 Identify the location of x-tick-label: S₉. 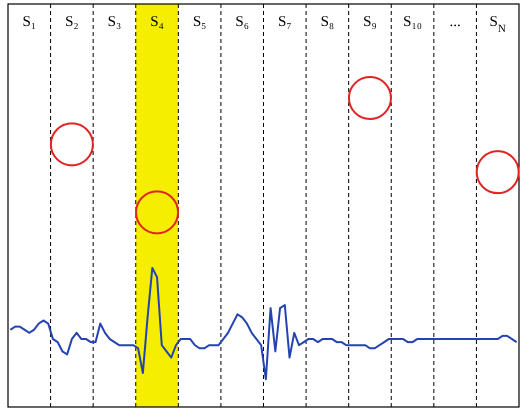
(370, 22).